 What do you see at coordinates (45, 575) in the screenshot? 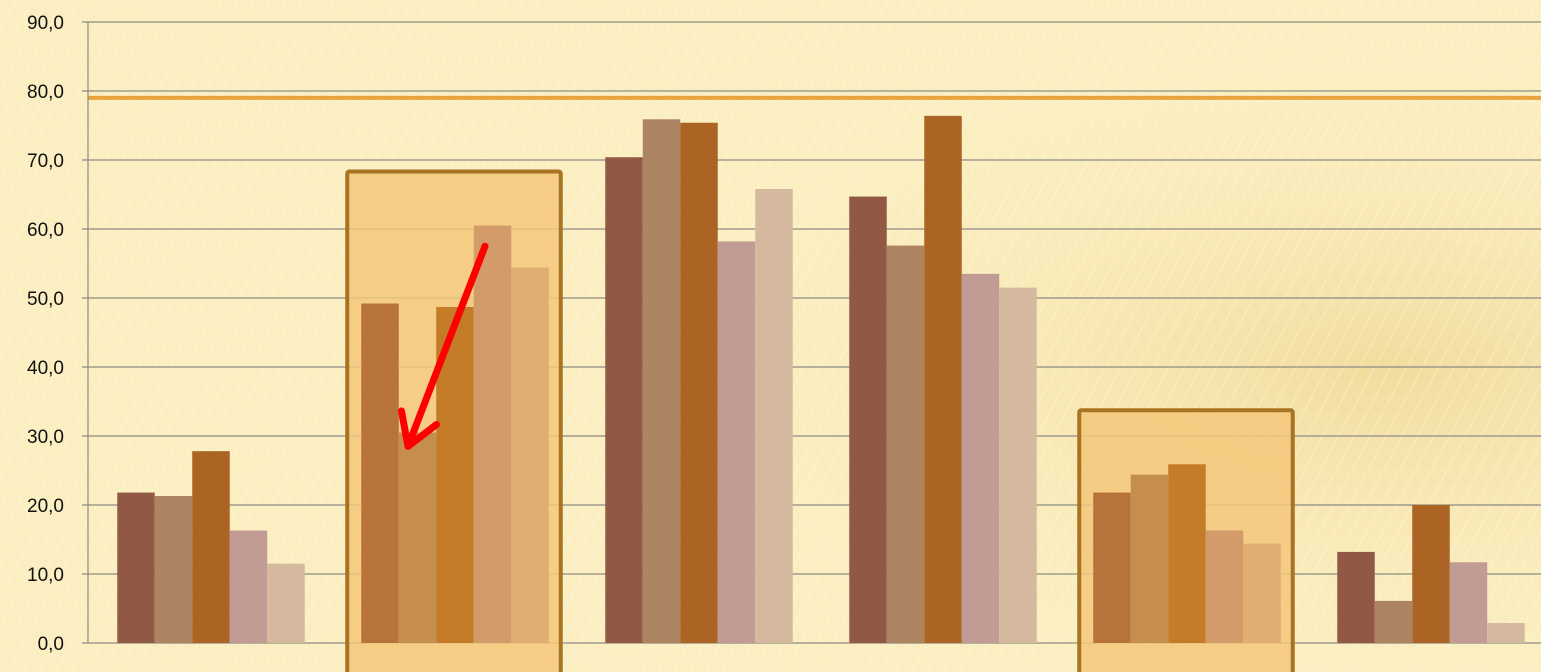
I see `y-tick-label: 10,0` at bounding box center [45, 575].